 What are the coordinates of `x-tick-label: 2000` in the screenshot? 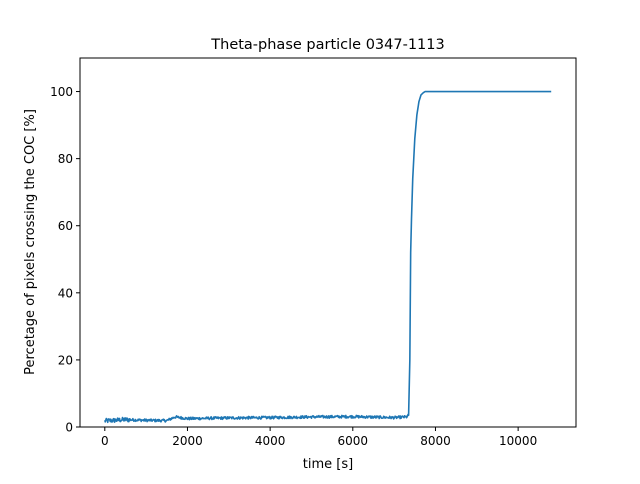 It's located at (187, 441).